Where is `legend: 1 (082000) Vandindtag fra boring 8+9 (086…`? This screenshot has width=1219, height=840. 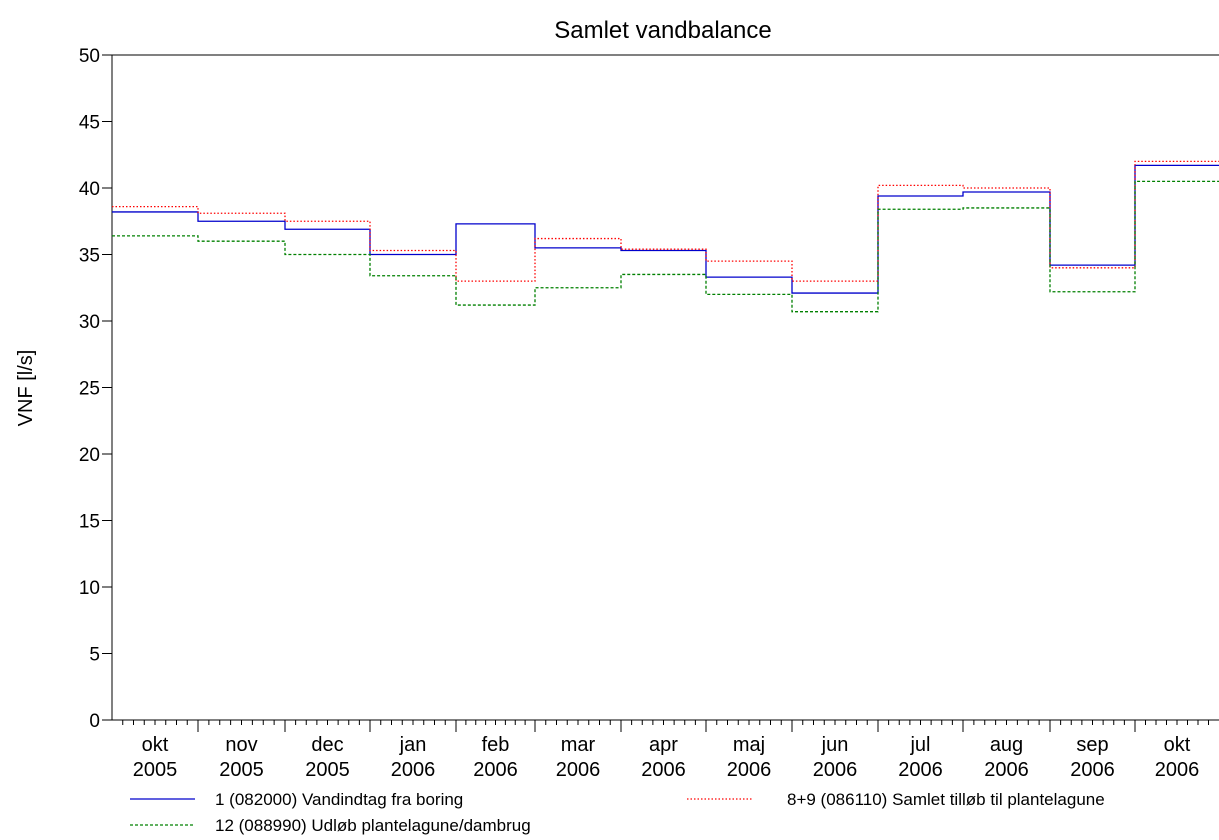
legend: 1 (082000) Vandindtag fra boring 8+9 (086… is located at coordinates (617, 812).